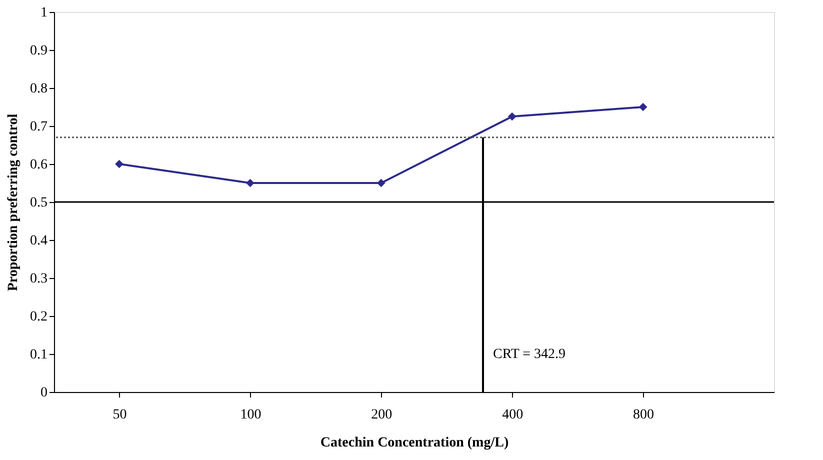 The width and height of the screenshot is (823, 460). I want to click on x-tick-label: 400, so click(513, 415).